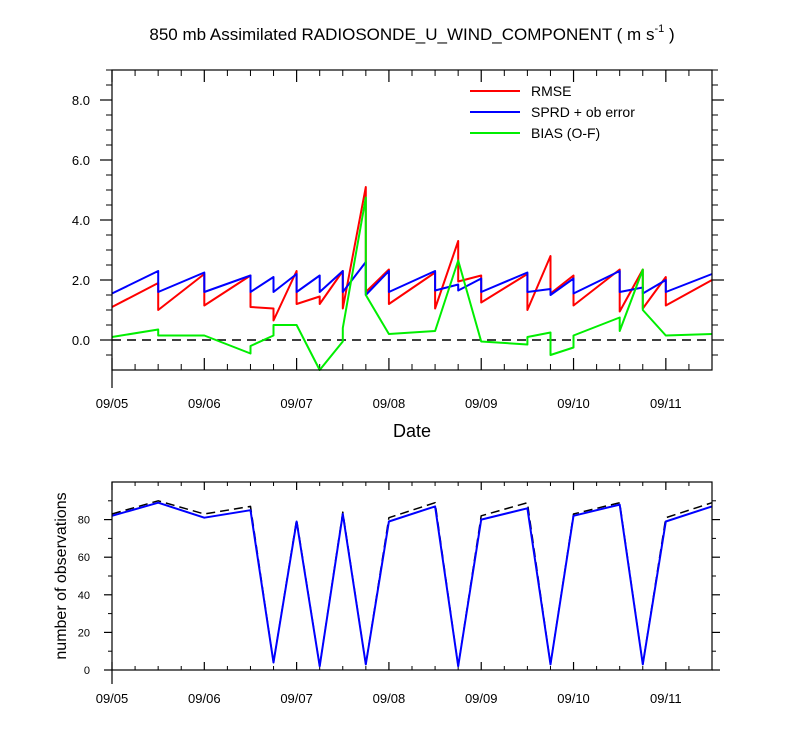  What do you see at coordinates (81, 220) in the screenshot?
I see `y-tick-label: 4.0` at bounding box center [81, 220].